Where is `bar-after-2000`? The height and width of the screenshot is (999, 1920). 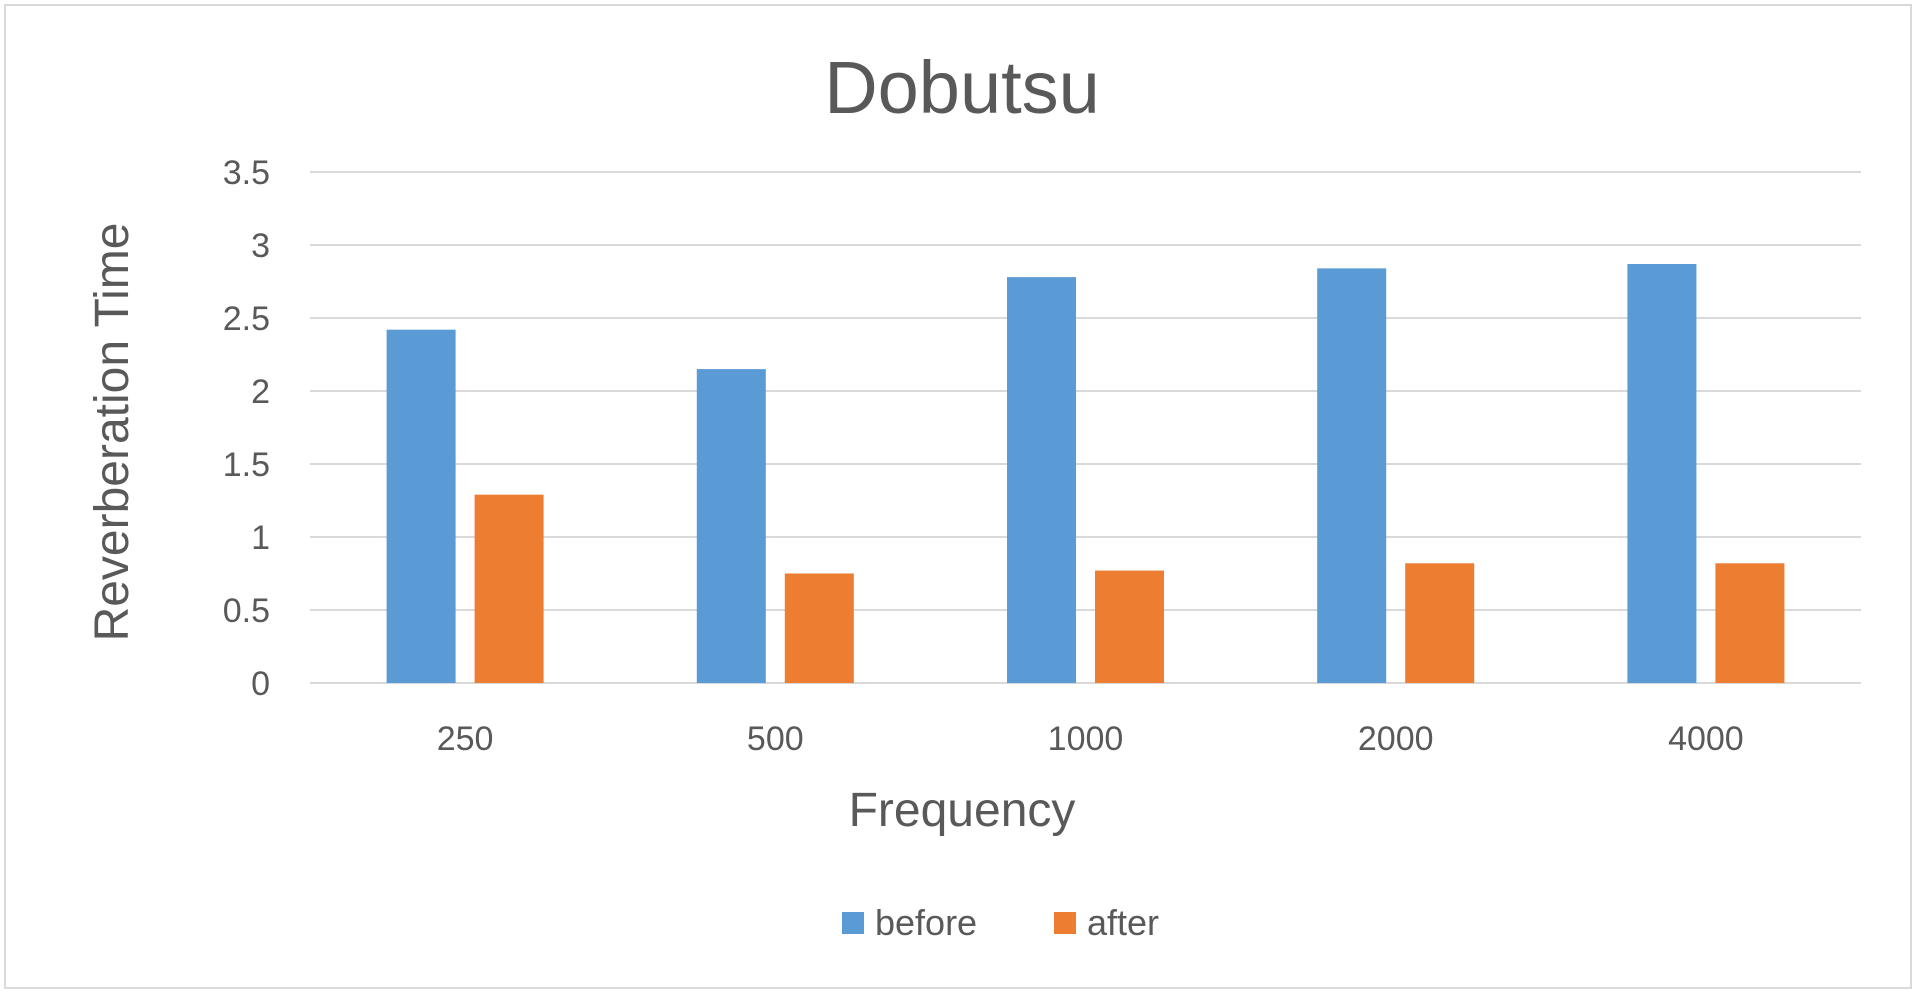
bar-after-2000 is located at coordinates (1440, 623).